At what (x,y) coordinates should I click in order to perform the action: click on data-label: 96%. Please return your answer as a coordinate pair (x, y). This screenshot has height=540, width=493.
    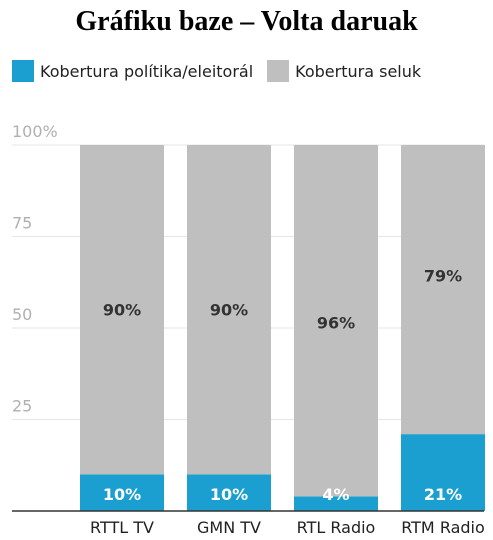
    Looking at the image, I should click on (336, 323).